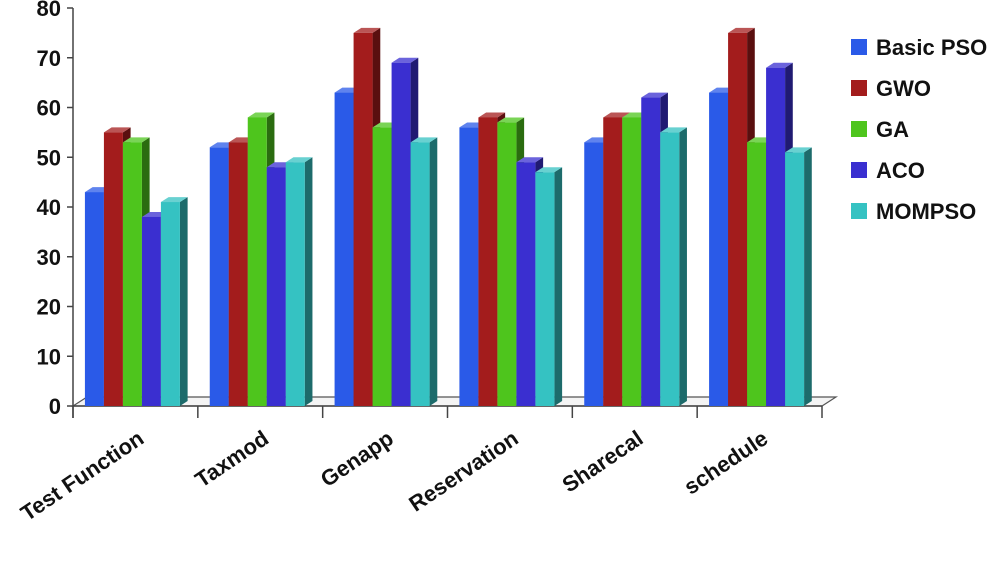 This screenshot has height=577, width=1005. Describe the element at coordinates (49, 356) in the screenshot. I see `y-tick-label: 10` at that location.